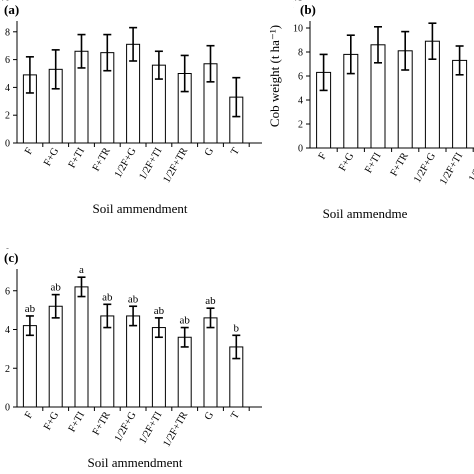 The width and height of the screenshot is (474, 474). Describe the element at coordinates (11, 9) in the screenshot. I see `panel-label: (a)` at that location.